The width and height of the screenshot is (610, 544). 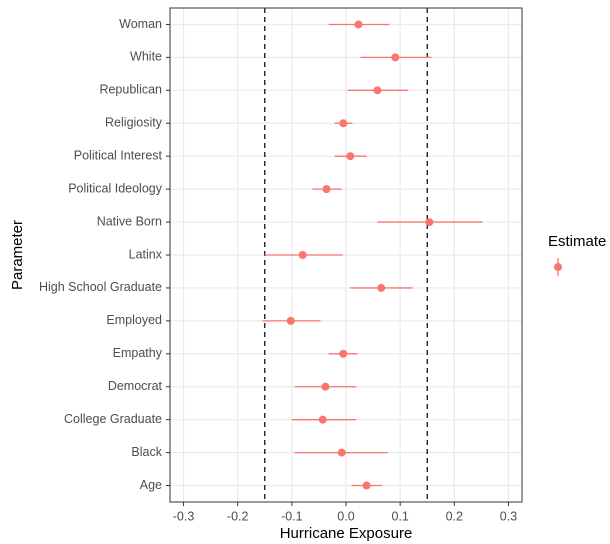 What do you see at coordinates (577, 241) in the screenshot?
I see `legend-title: Estimate` at bounding box center [577, 241].